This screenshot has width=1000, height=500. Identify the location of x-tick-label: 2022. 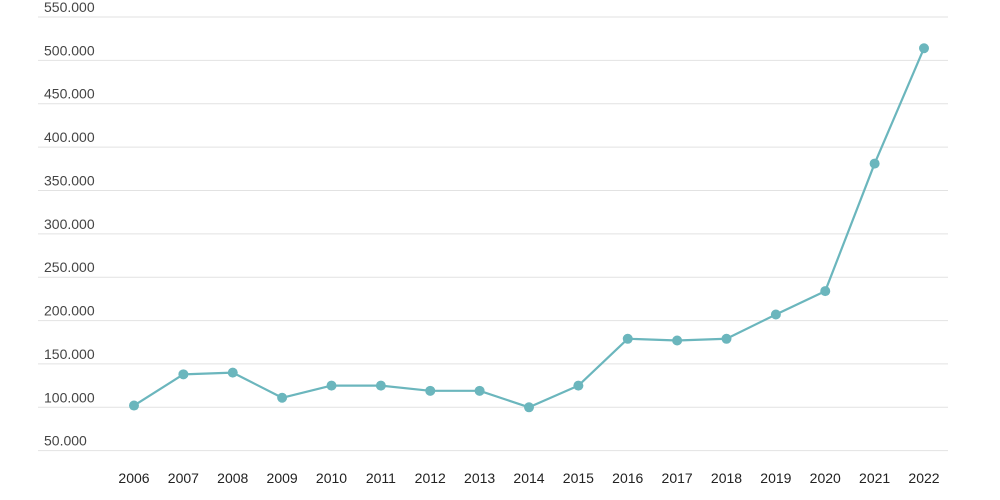
(923, 478).